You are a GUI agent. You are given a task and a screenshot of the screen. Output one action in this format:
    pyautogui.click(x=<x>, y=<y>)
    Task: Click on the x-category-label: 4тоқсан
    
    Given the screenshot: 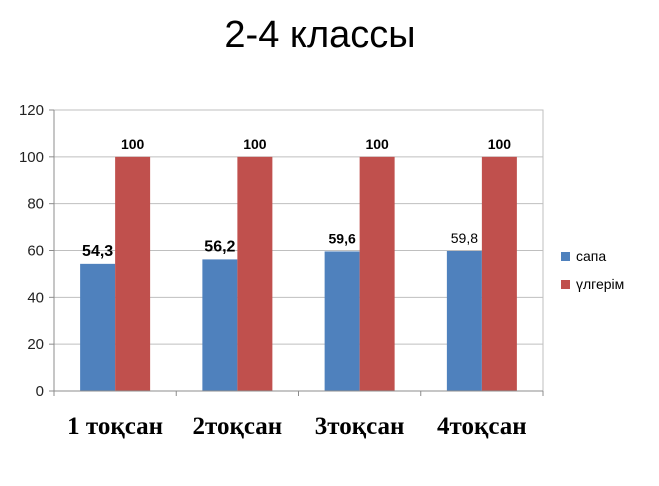 What is the action you would take?
    pyautogui.click(x=482, y=426)
    